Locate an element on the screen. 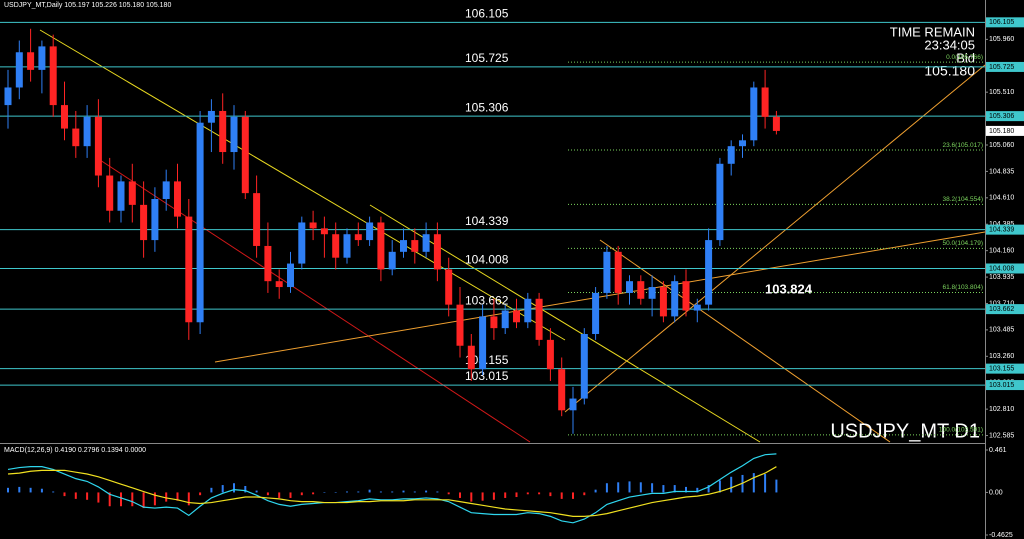  y-tick-label: 104.610 is located at coordinates (1001, 198).